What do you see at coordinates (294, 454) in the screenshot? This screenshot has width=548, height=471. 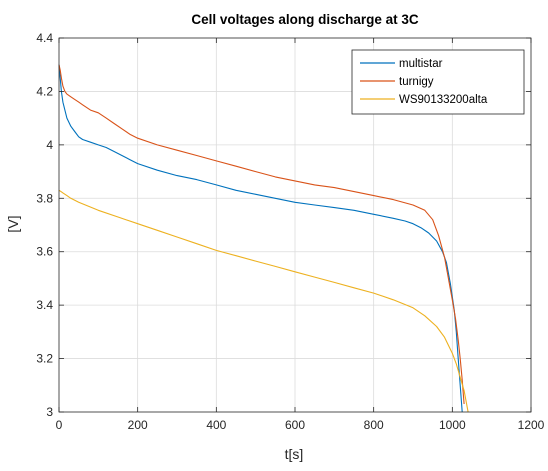 I see `x-axis-label: t[s]` at bounding box center [294, 454].